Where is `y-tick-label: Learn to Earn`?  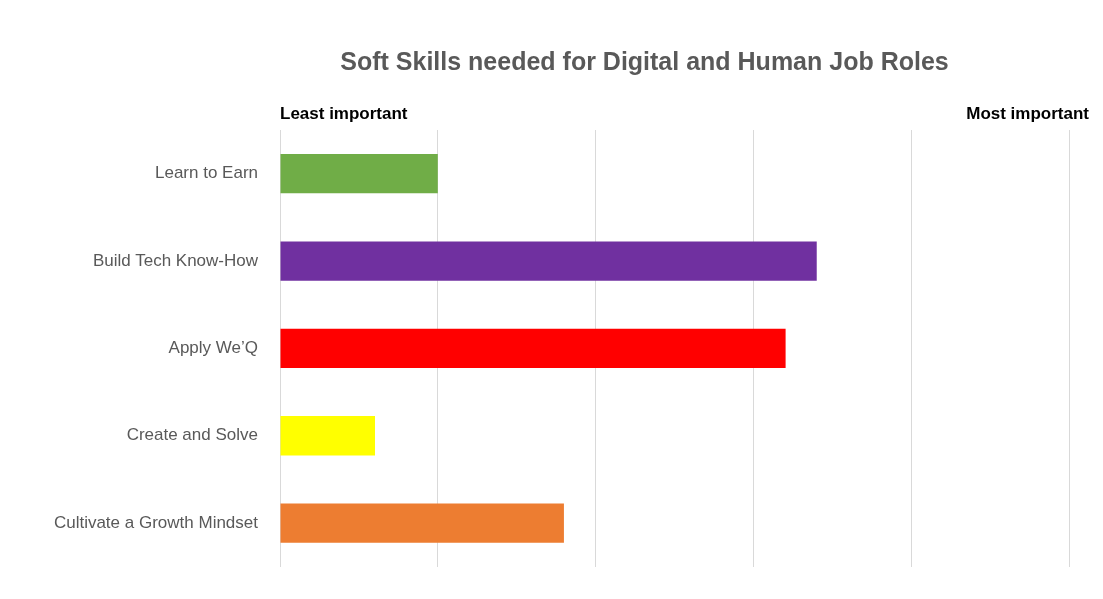 y-tick-label: Learn to Earn is located at coordinates (206, 173).